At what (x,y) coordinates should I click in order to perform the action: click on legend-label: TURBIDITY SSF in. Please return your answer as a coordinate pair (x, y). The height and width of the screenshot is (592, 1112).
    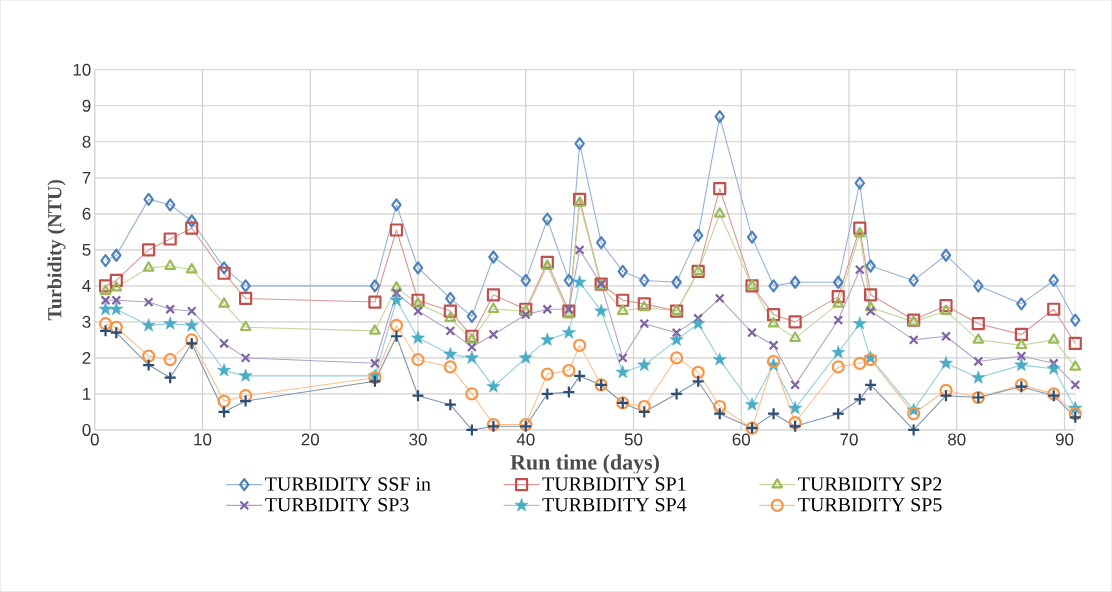
    Looking at the image, I should click on (348, 484).